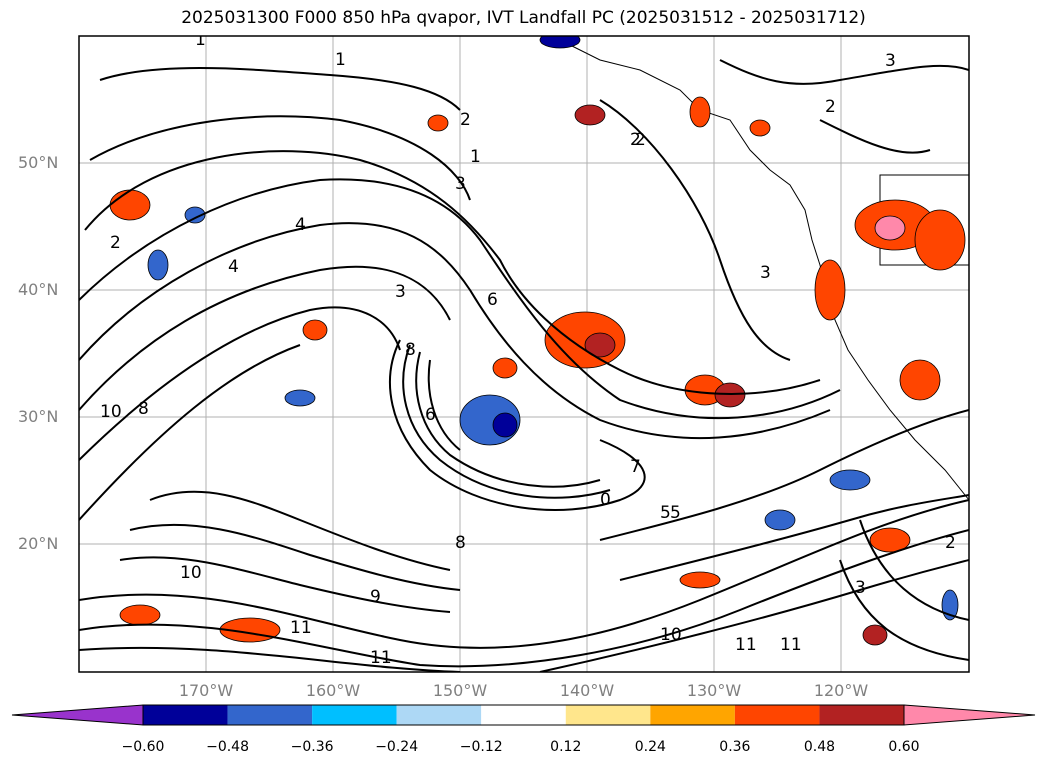  Describe the element at coordinates (605, 500) in the screenshot. I see `contour-label: 0` at that location.